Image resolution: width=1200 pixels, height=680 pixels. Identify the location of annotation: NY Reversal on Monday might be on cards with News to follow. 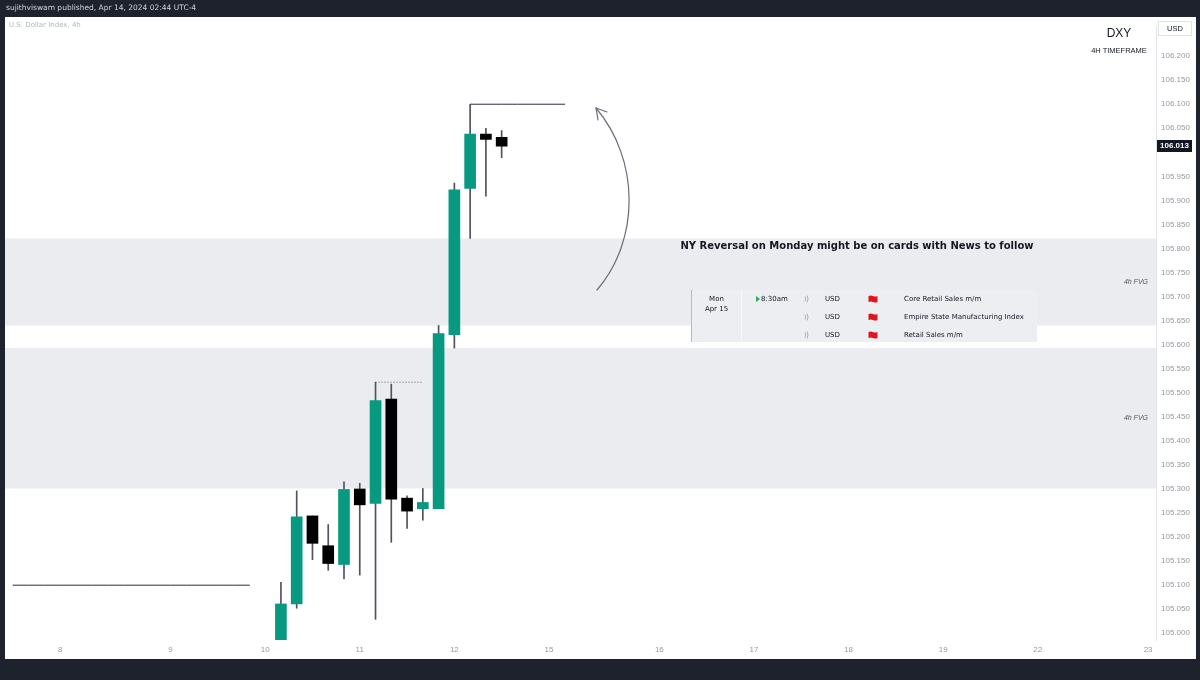
(857, 246).